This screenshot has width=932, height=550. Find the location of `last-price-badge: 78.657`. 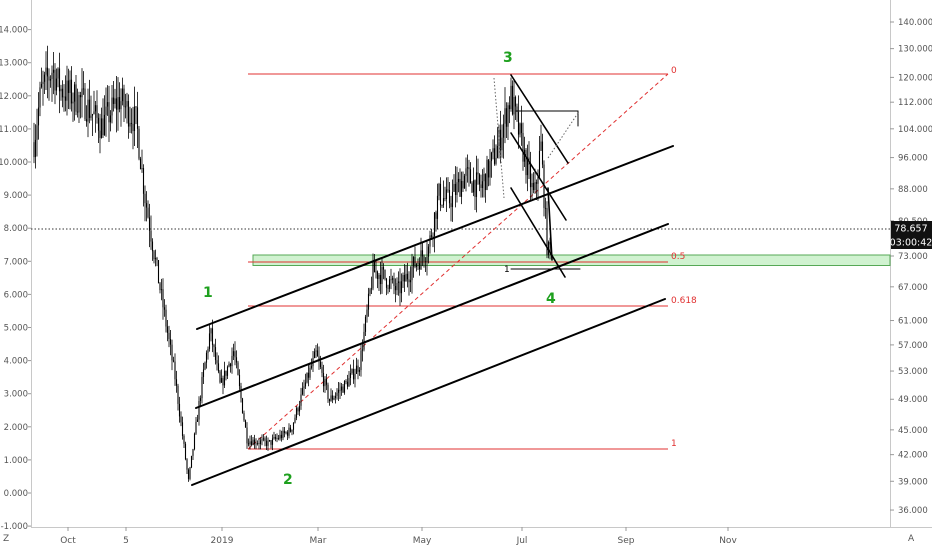

last-price-badge: 78.657 is located at coordinates (911, 228).